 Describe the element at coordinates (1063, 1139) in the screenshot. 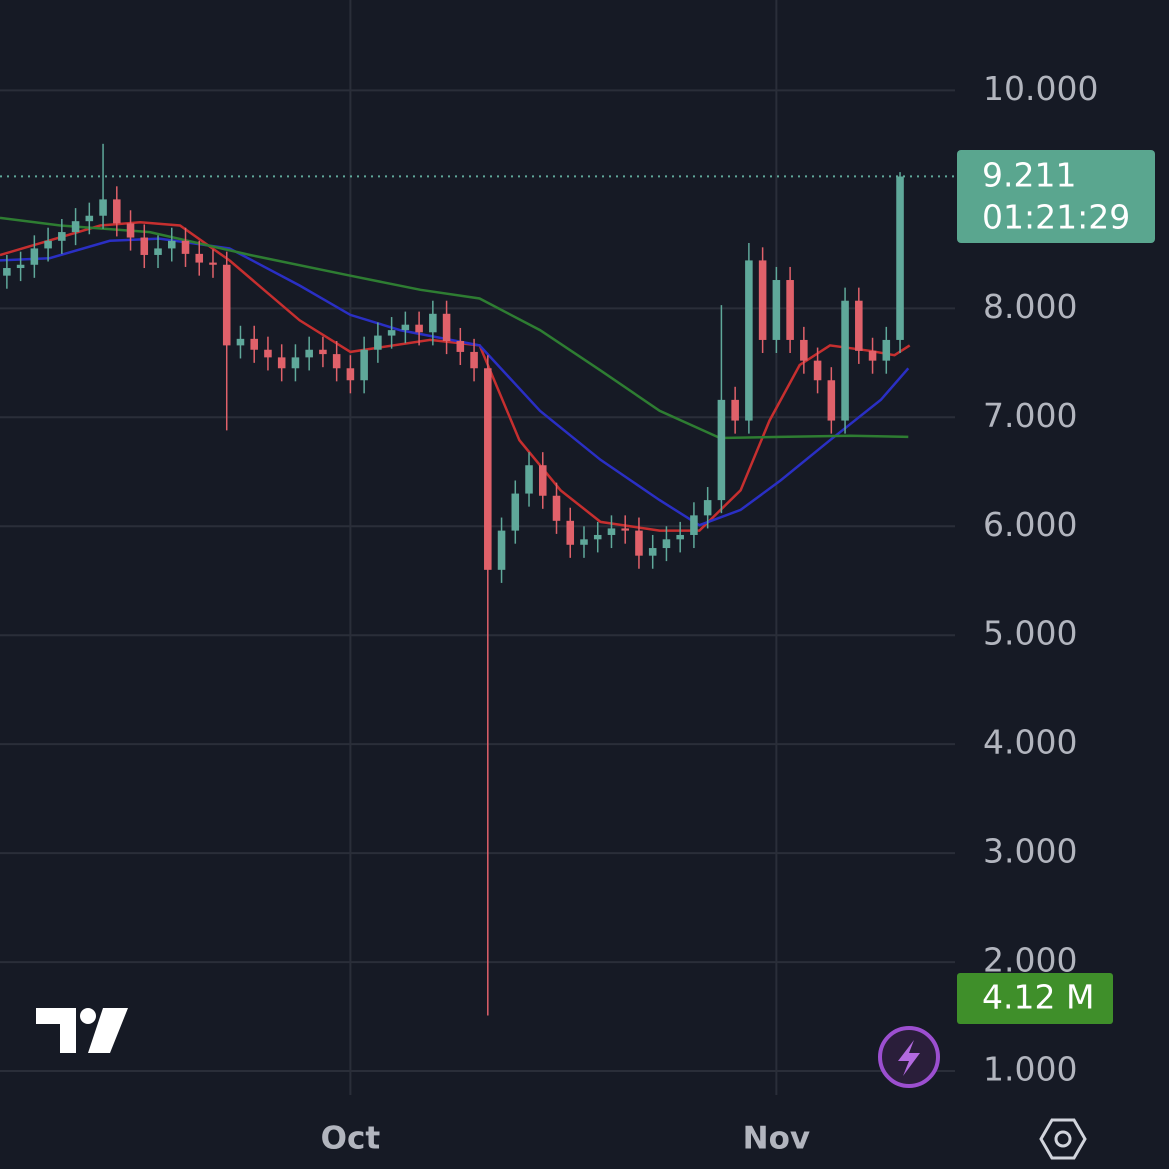

I see `settings-button` at that location.